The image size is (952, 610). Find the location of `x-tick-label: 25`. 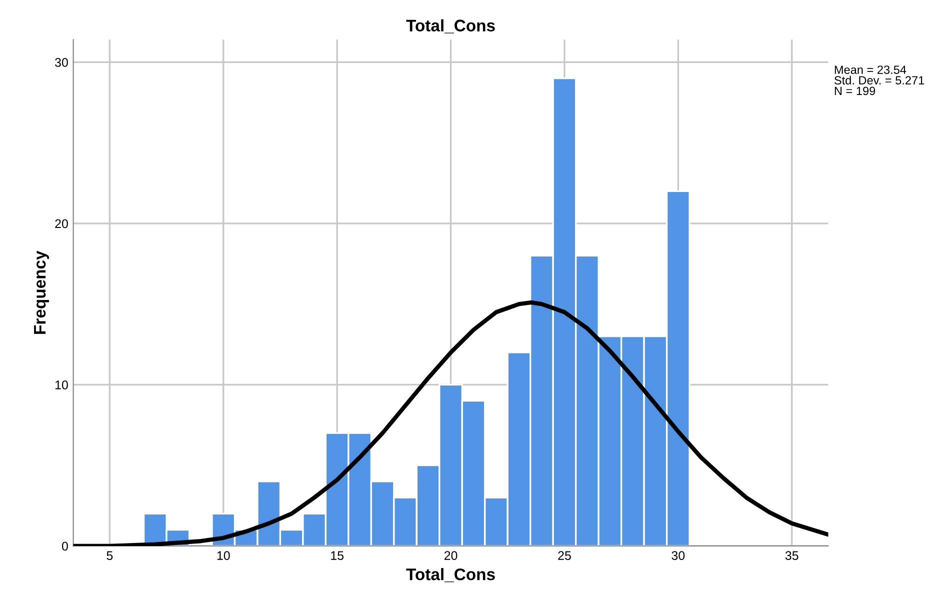

x-tick-label: 25 is located at coordinates (564, 555).